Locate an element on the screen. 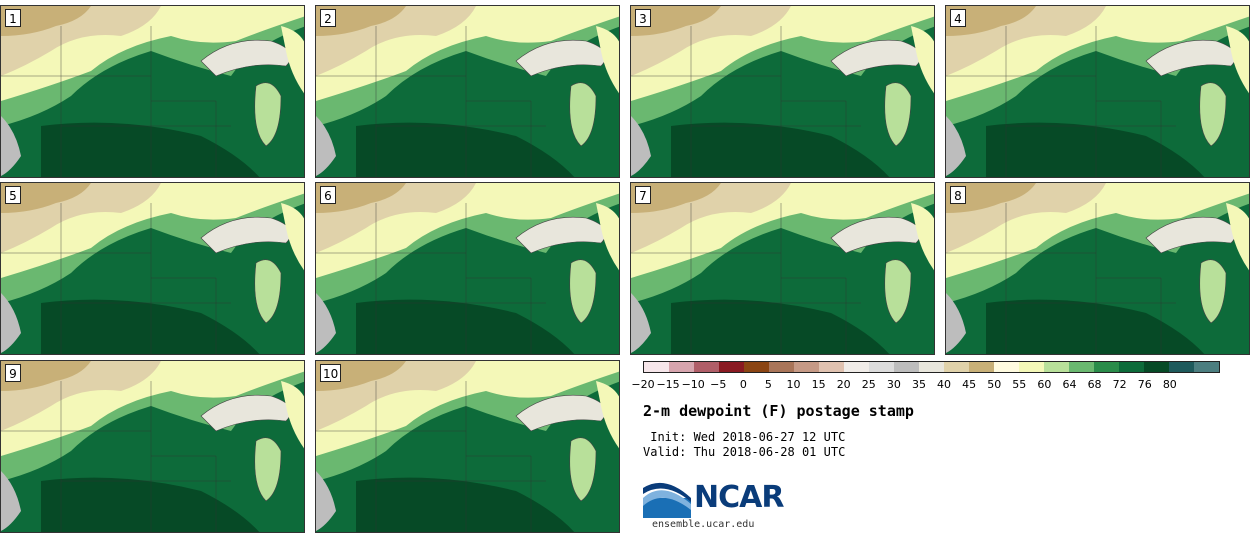 The height and width of the screenshot is (533, 1260). valid-time: Valid: Thu 2018-06-28 01 UTC is located at coordinates (744, 452).